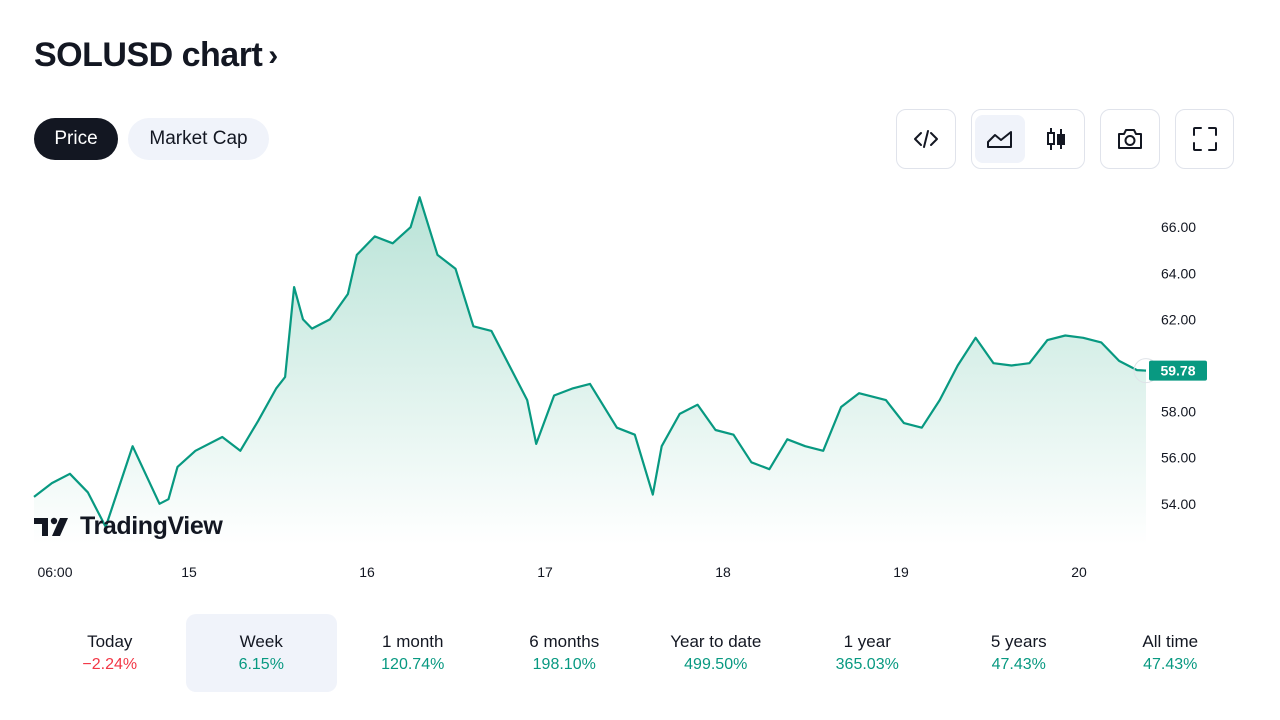 This screenshot has height=720, width=1280. I want to click on chart-type-group, so click(1028, 139).